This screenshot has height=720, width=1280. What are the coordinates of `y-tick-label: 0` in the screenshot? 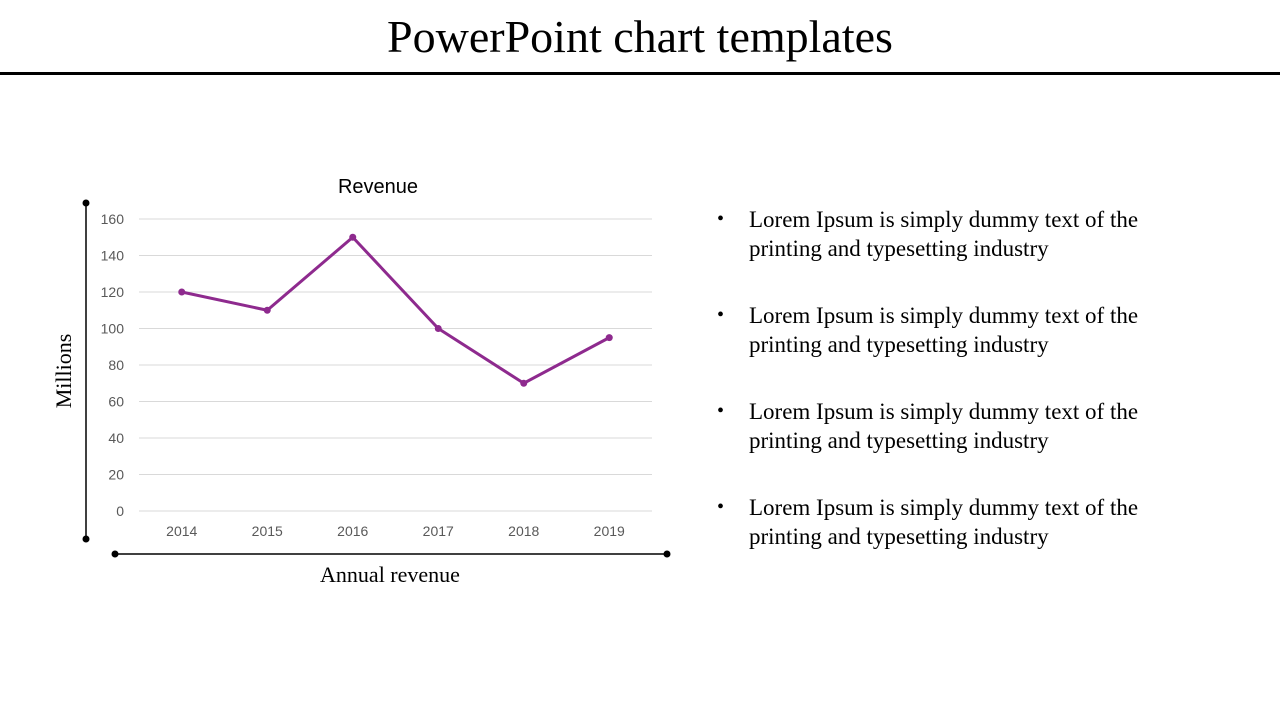 It's located at (120, 511).